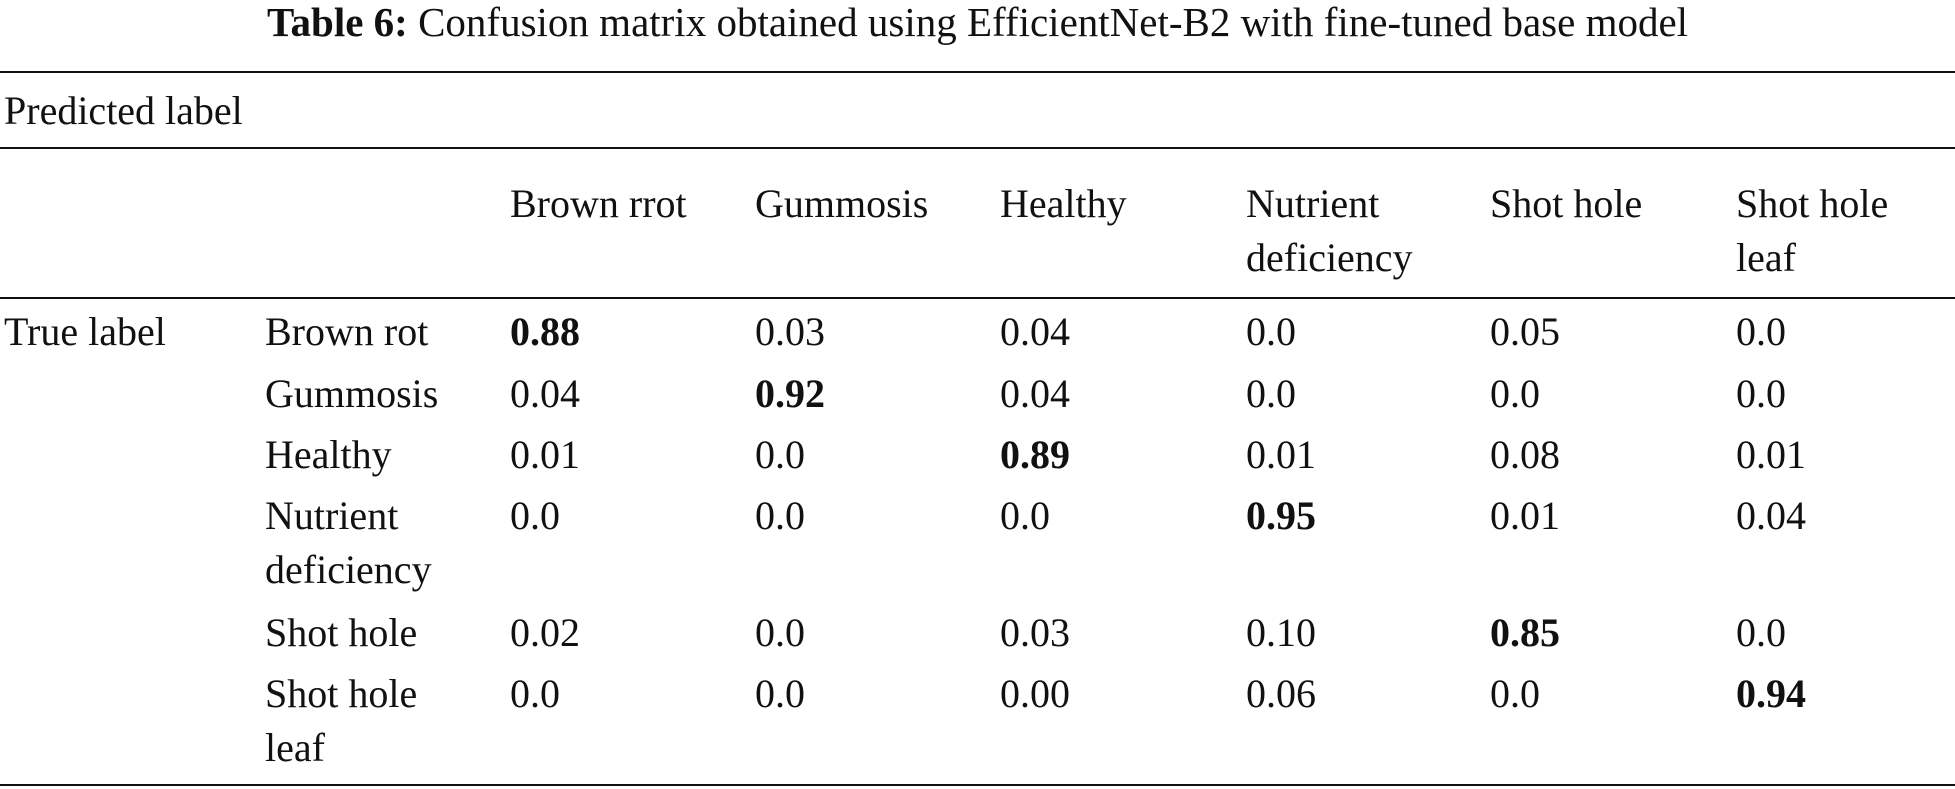 This screenshot has width=1955, height=789. Describe the element at coordinates (1035, 693) in the screenshot. I see `matrix-cell: 0.00` at that location.